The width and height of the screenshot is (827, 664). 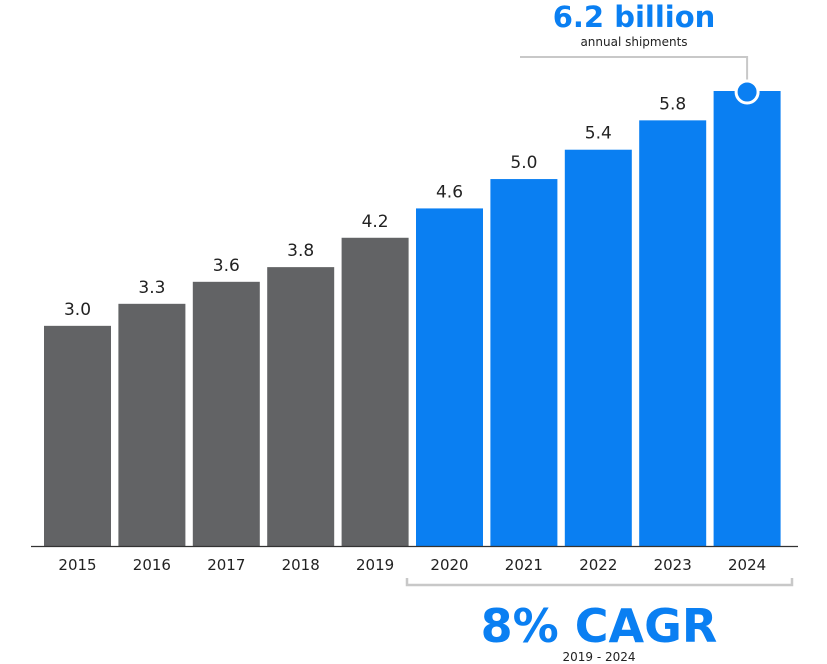 I want to click on data-label-2016: 3.3, so click(x=151, y=288).